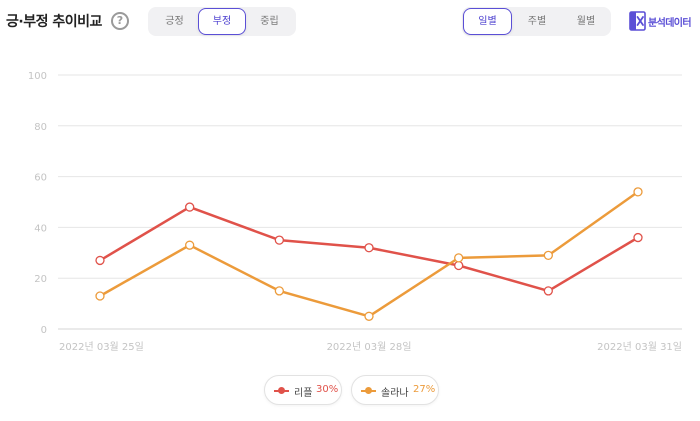 This screenshot has width=700, height=421. What do you see at coordinates (120, 21) in the screenshot?
I see `help-icon: ?` at bounding box center [120, 21].